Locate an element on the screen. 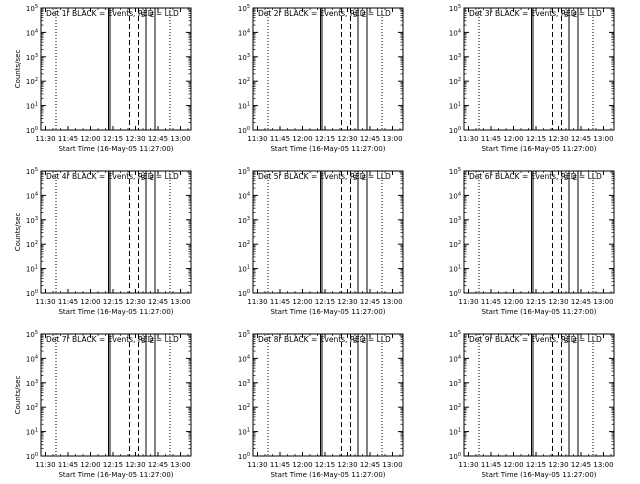 This screenshot has height=484, width=640. panel-title: Det 7r BLACK = Events, RED = LLD is located at coordinates (112, 339).